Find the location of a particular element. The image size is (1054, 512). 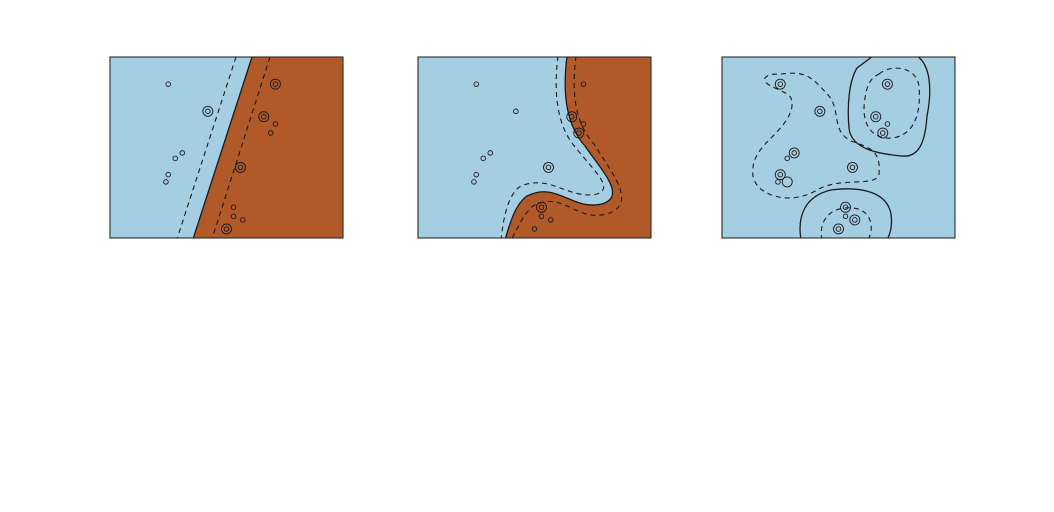

region-negative is located at coordinates (838, 147).